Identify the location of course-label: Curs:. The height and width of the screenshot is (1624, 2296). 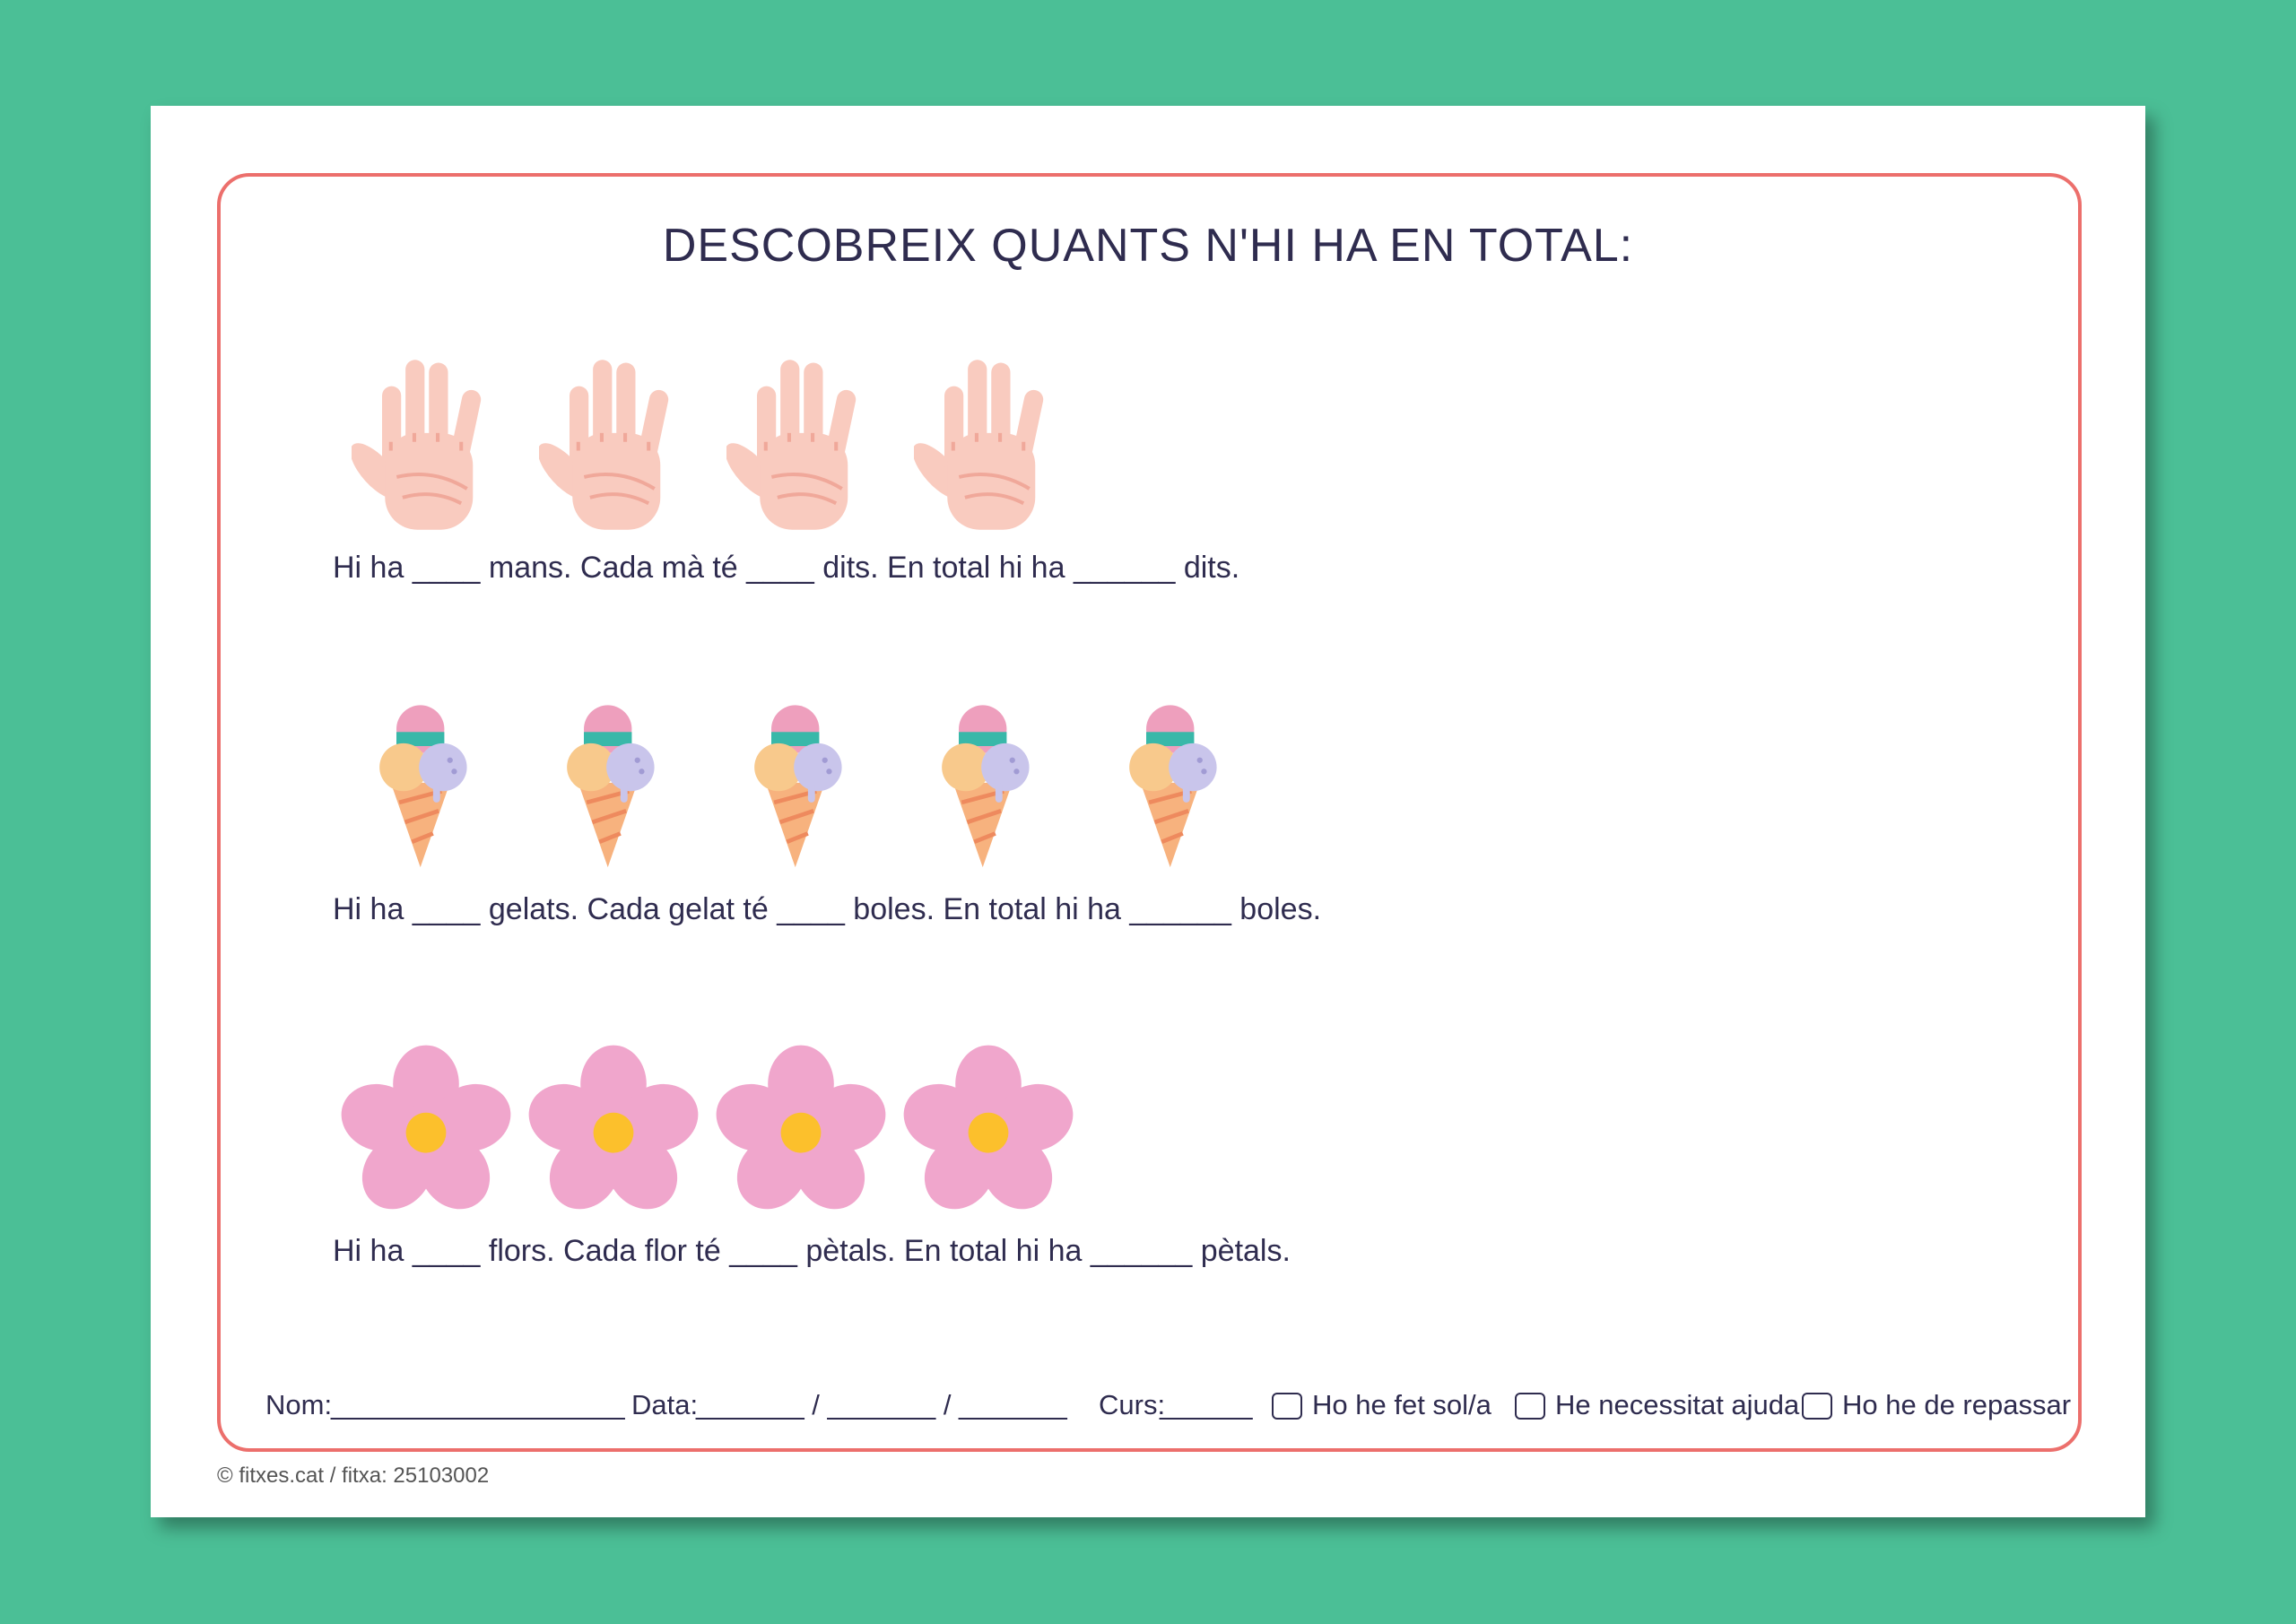
(1132, 1404).